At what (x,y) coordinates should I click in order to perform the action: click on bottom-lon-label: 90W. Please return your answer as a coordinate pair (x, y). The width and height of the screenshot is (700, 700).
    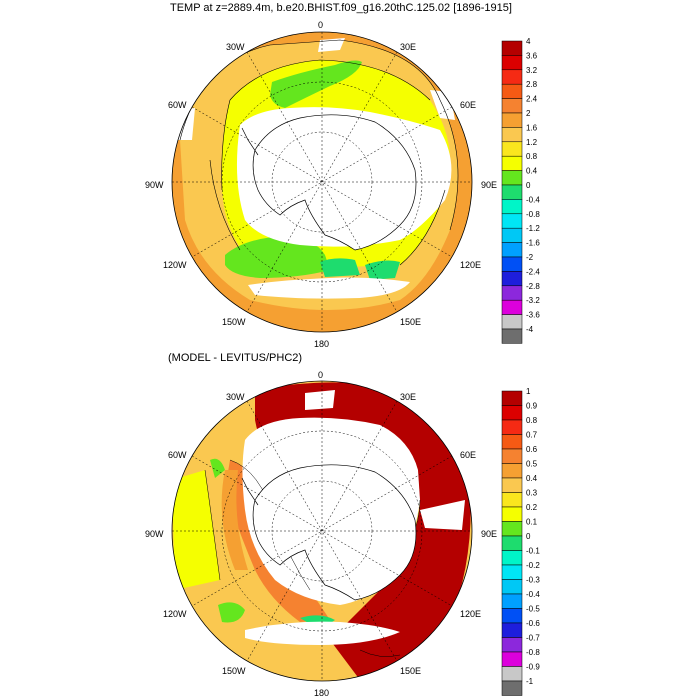
    Looking at the image, I should click on (154, 534).